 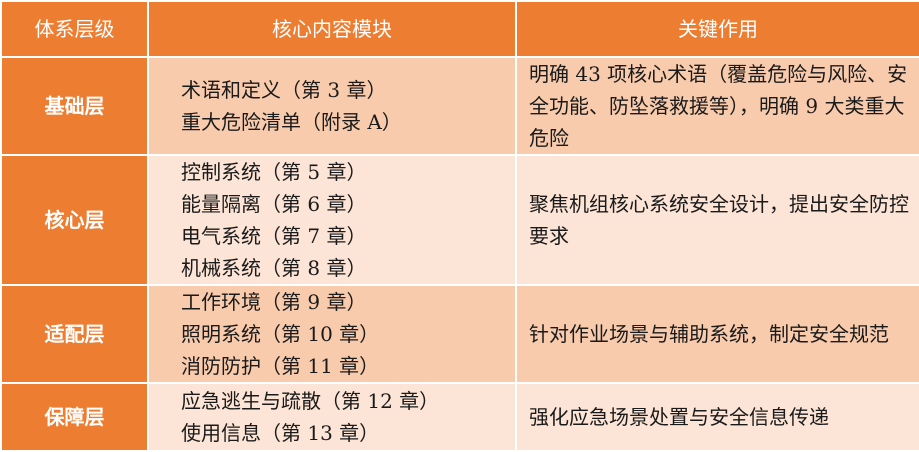 I want to click on modules-cell: 应急逃生与疏散（第 12 章） 使用信息（第 13 章）, so click(x=332, y=417).